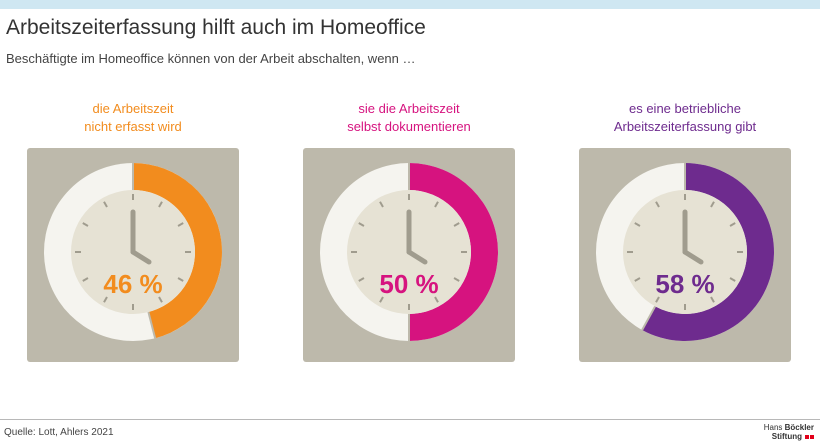  I want to click on caption-line-1: die Arbeitszeit, so click(133, 108).